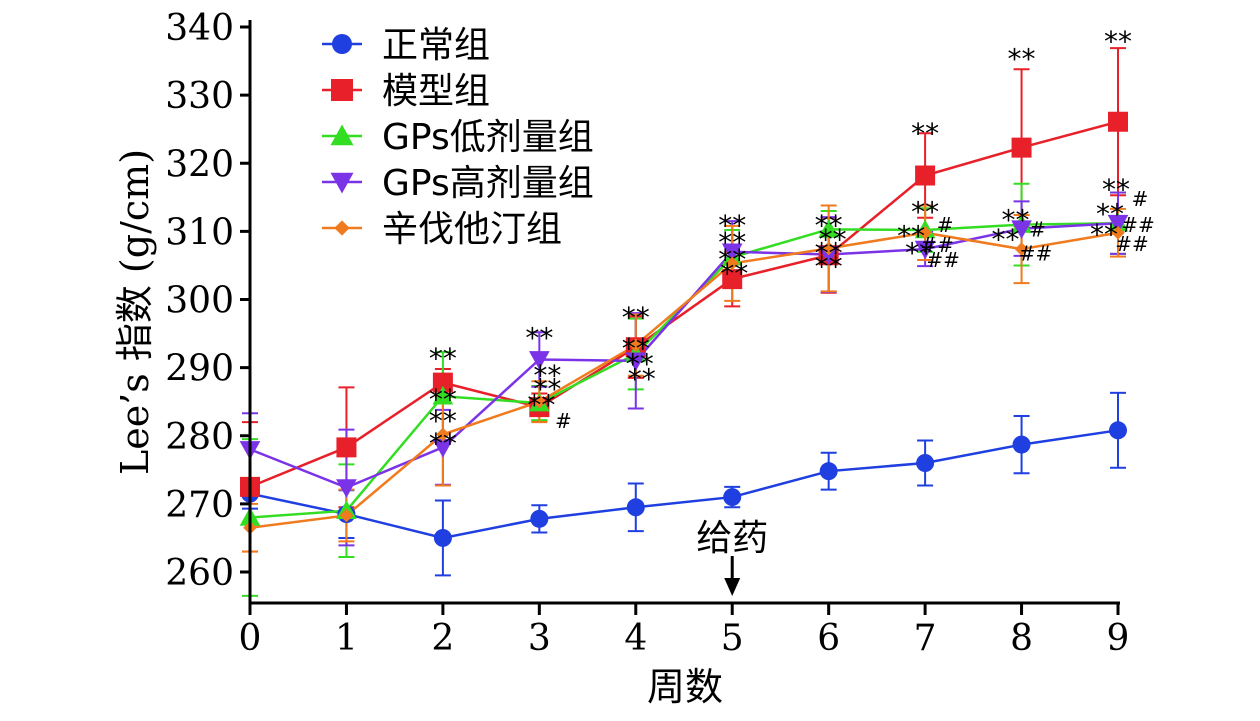 Image resolution: width=1260 pixels, height=721 pixels. I want to click on legend-label: 辛伐他汀组, so click(472, 229).